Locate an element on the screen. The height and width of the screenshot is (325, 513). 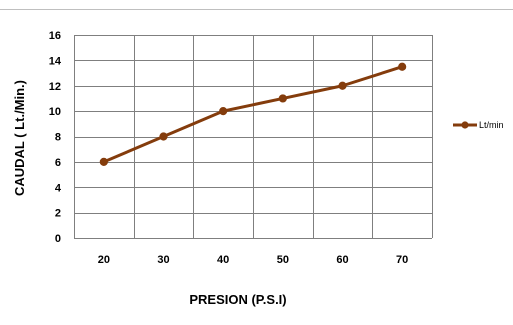
y-tick-label-6: 6 is located at coordinates (58, 163).